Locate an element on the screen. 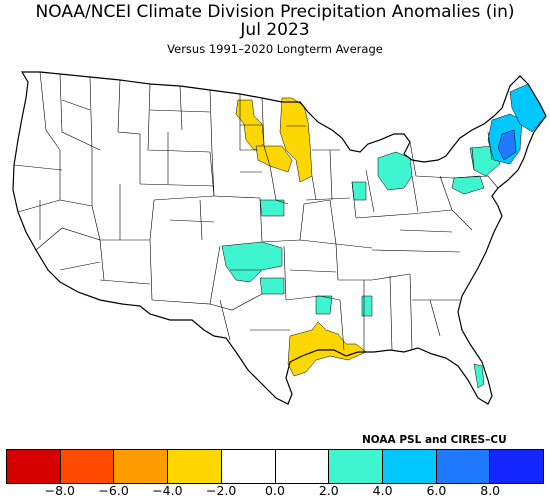 The image size is (550, 498). wet-region-arkansas is located at coordinates (324, 305).